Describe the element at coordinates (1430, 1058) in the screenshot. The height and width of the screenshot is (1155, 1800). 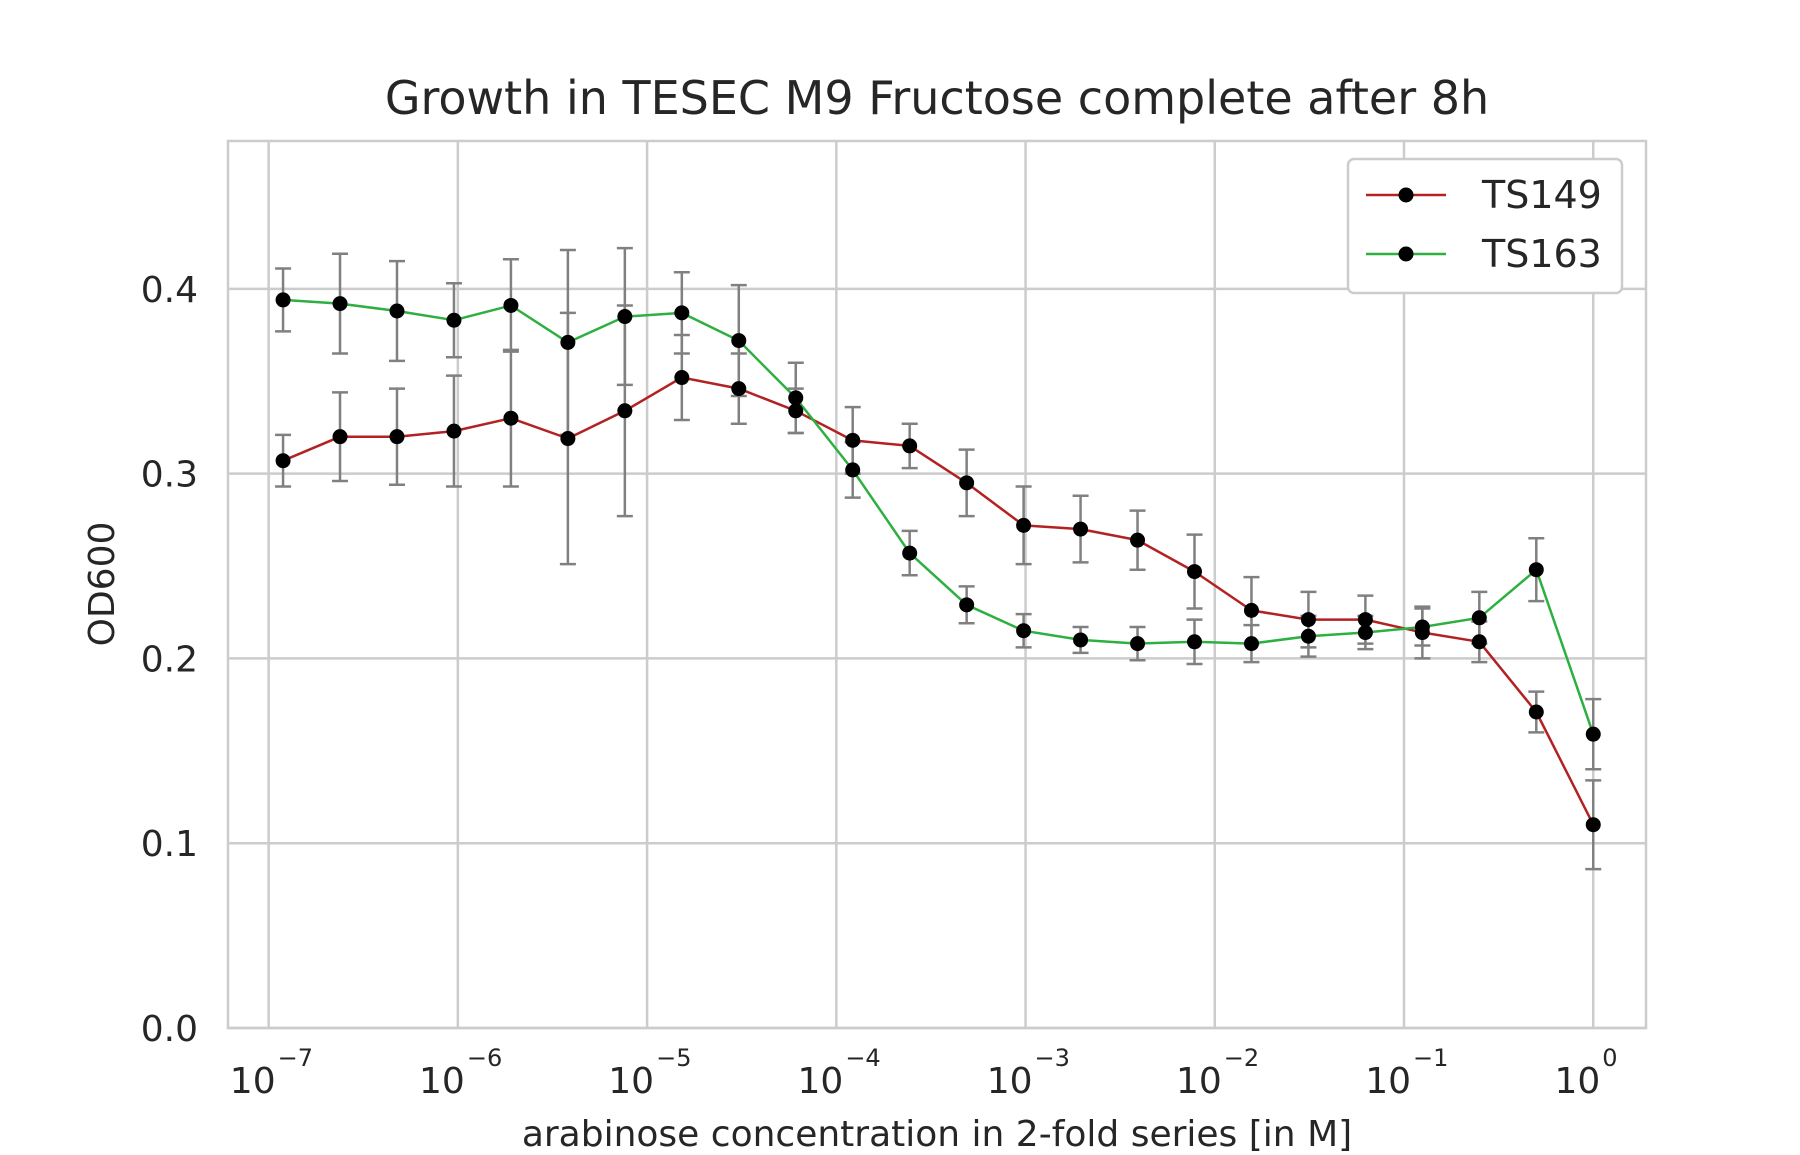
I see `x-tick-exponent: −1` at that location.